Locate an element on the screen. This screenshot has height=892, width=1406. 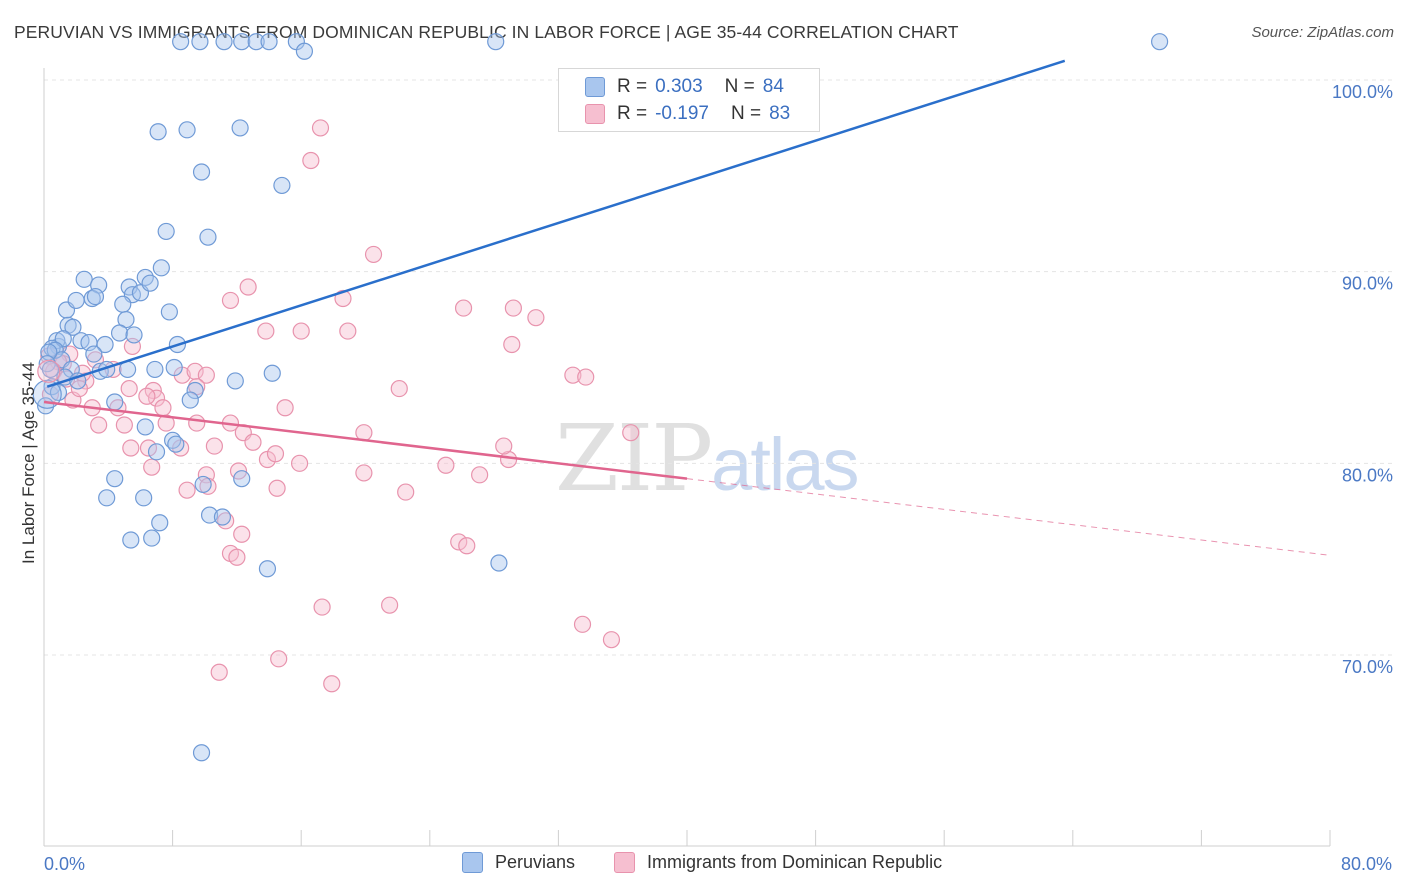
legend-row-dominican: R = -0.197 N = 83 is located at coordinates (687, 114).